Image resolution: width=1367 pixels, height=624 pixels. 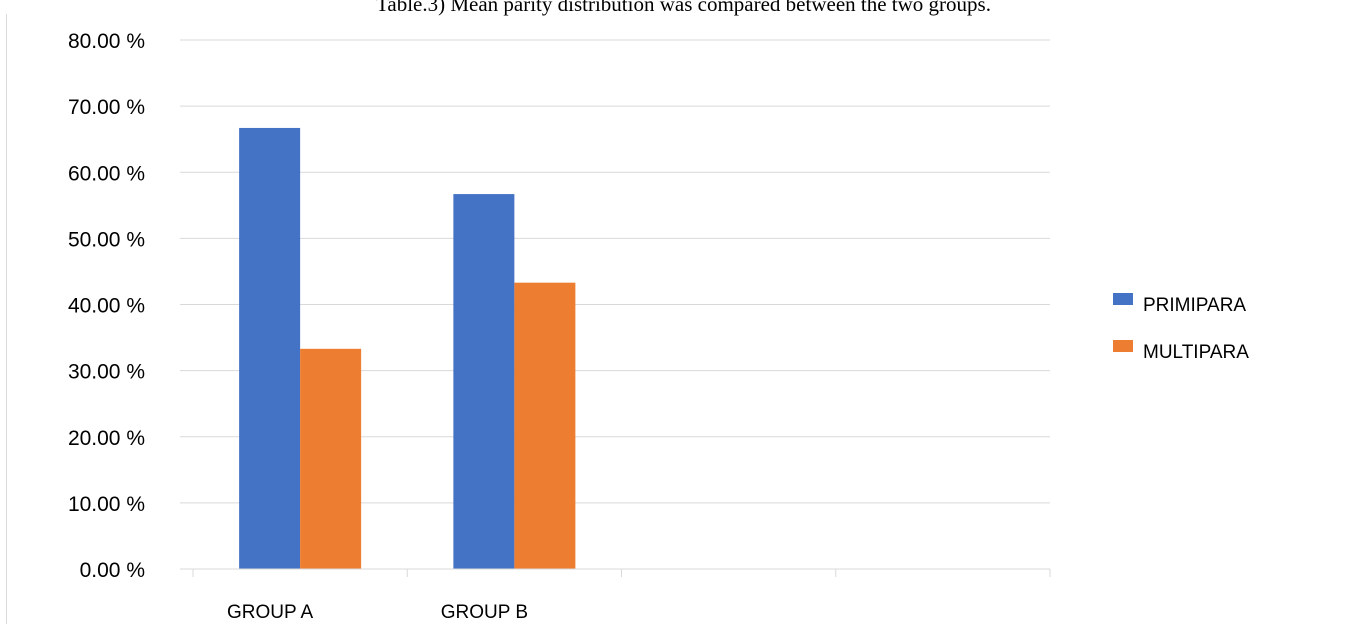 What do you see at coordinates (270, 612) in the screenshot?
I see `x-category-label: GROUP A` at bounding box center [270, 612].